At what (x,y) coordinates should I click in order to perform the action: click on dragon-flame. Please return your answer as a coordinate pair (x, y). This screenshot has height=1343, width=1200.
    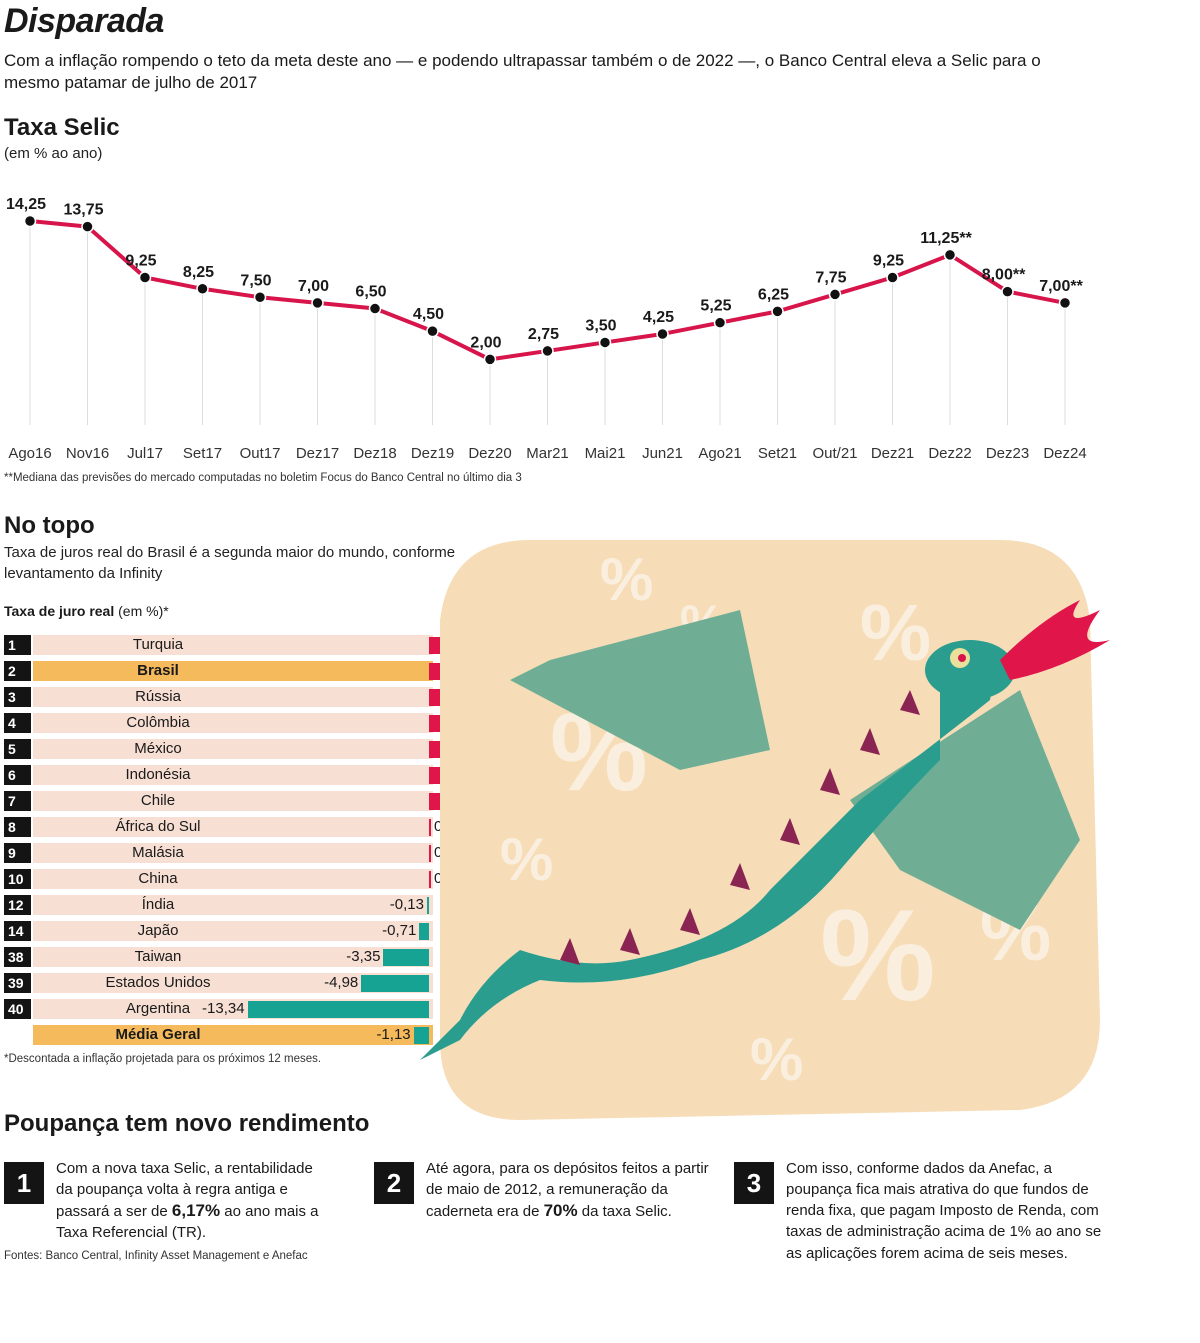
    Looking at the image, I should click on (1055, 640).